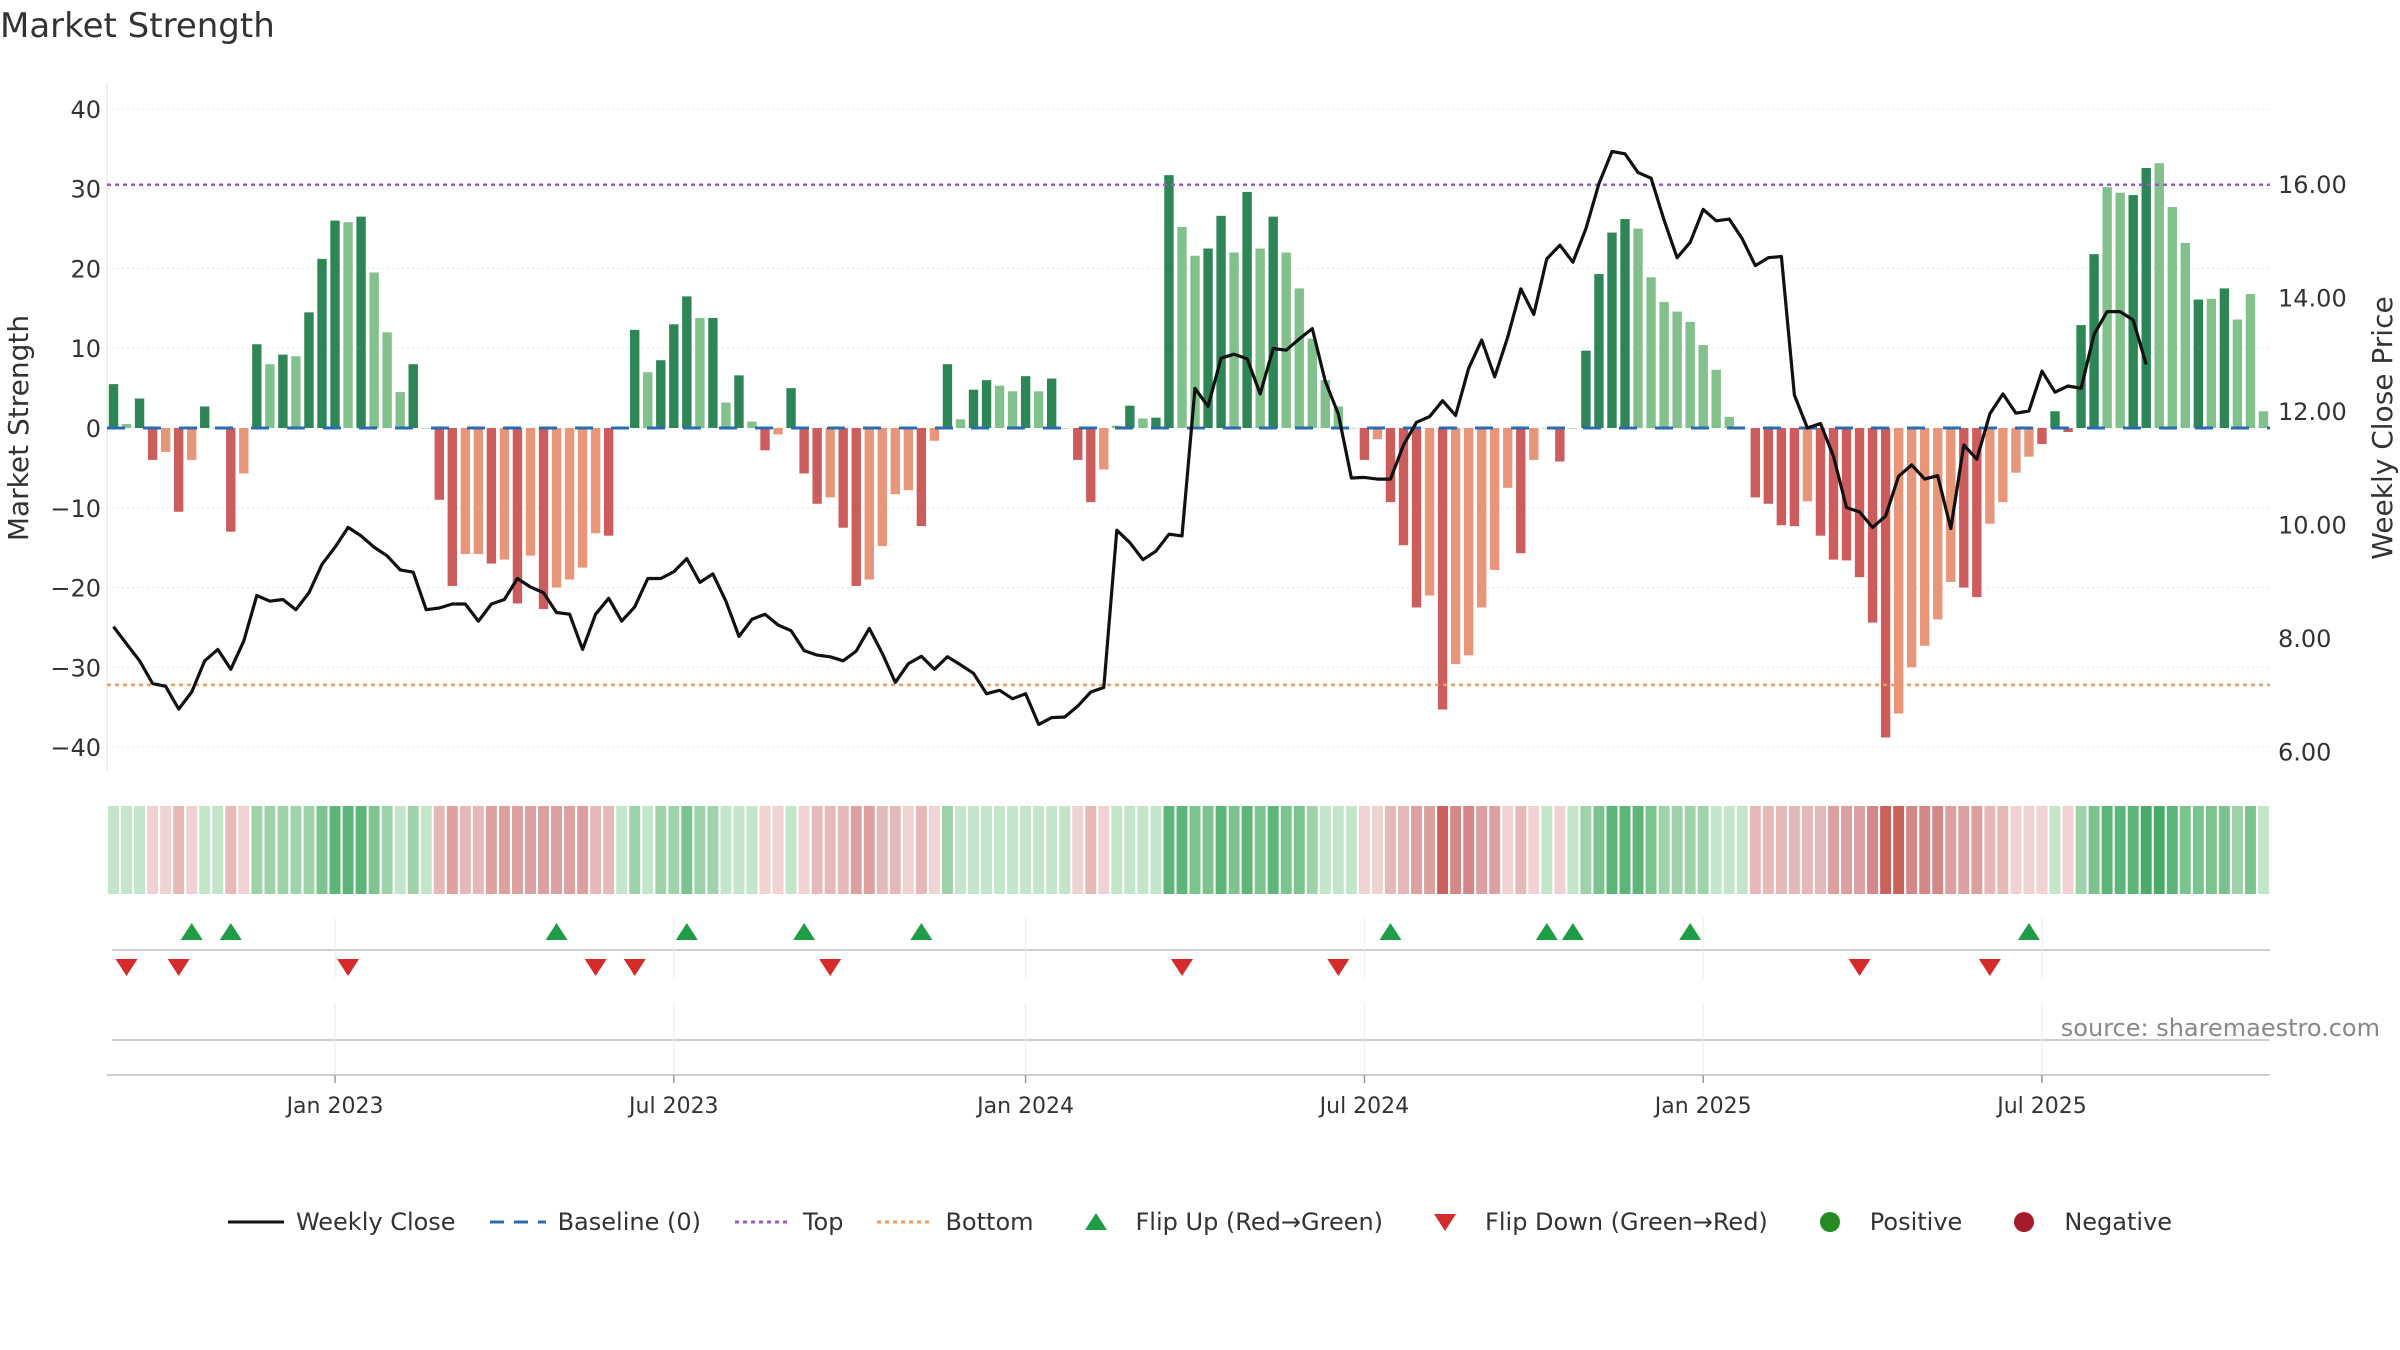 This screenshot has width=2400, height=1350. What do you see at coordinates (75, 589) in the screenshot?
I see `y-tick-label: −20` at bounding box center [75, 589].